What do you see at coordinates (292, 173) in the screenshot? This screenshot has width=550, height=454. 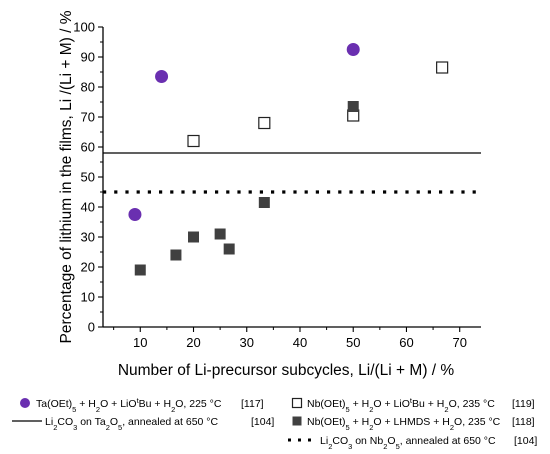 I see `reference-lines` at bounding box center [292, 173].